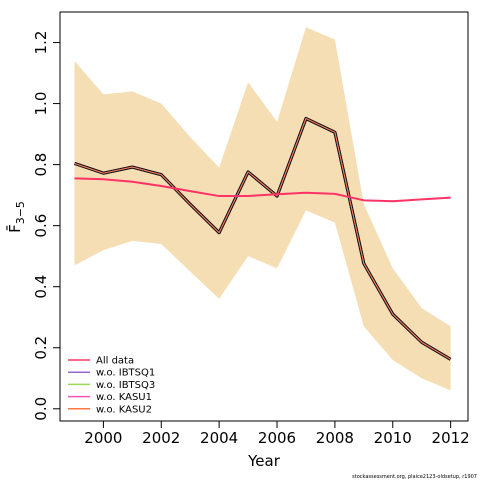 This screenshot has width=480, height=480. What do you see at coordinates (277, 438) in the screenshot?
I see `x-tick-label: 2006` at bounding box center [277, 438].